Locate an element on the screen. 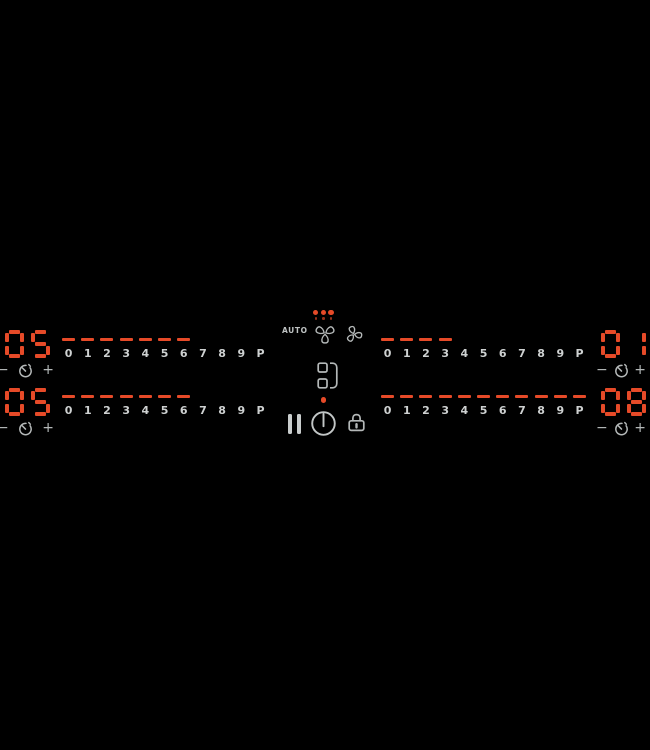 This screenshot has width=650, height=750. timer-display-right-top is located at coordinates (623, 344).